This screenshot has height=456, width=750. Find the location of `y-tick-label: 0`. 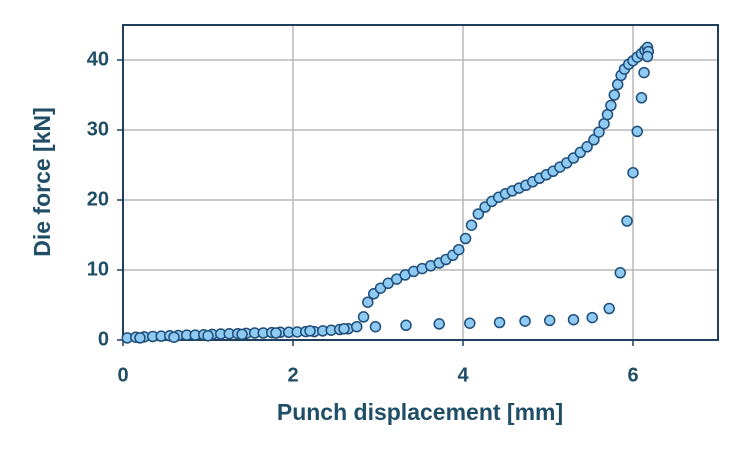

y-tick-label: 0 is located at coordinates (103, 339).